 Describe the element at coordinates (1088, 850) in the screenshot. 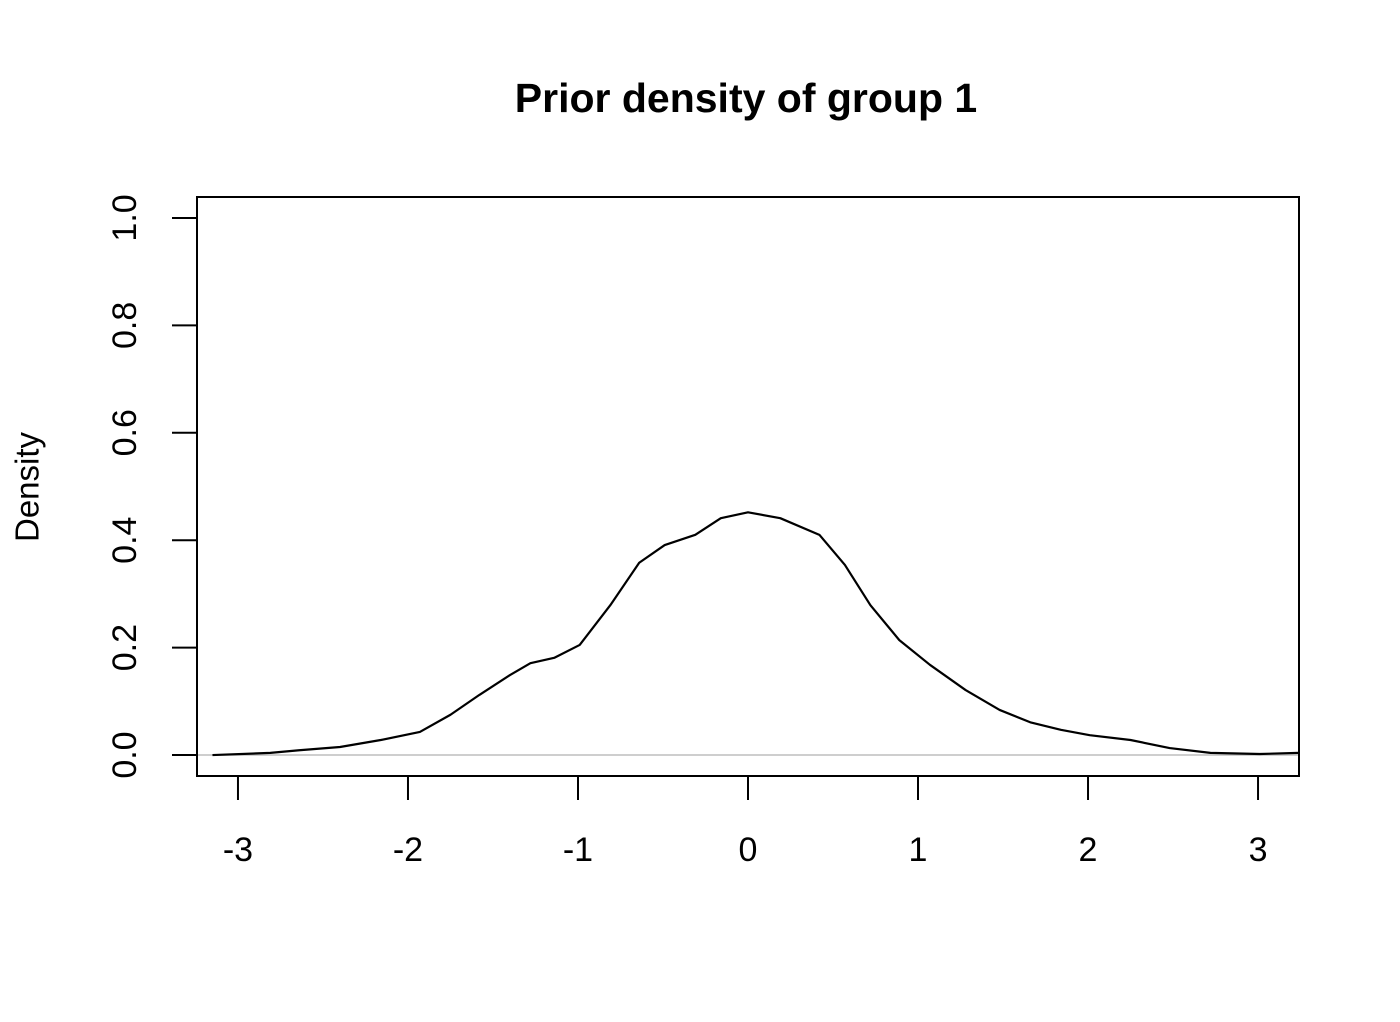

I see `x-tick-label: 2` at that location.